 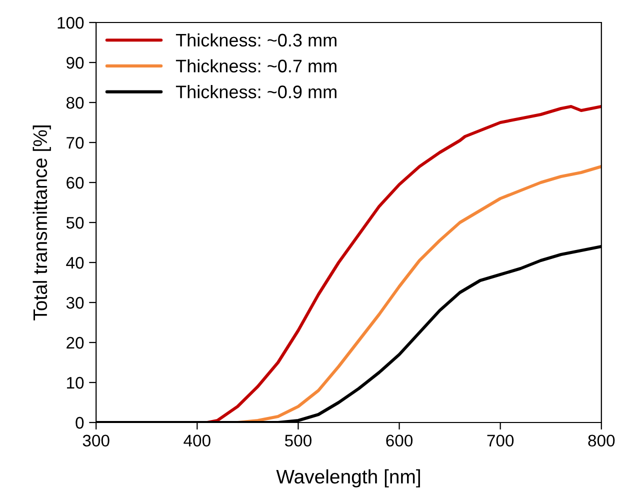 What do you see at coordinates (75, 142) in the screenshot?
I see `y-tick-label: 70` at bounding box center [75, 142].